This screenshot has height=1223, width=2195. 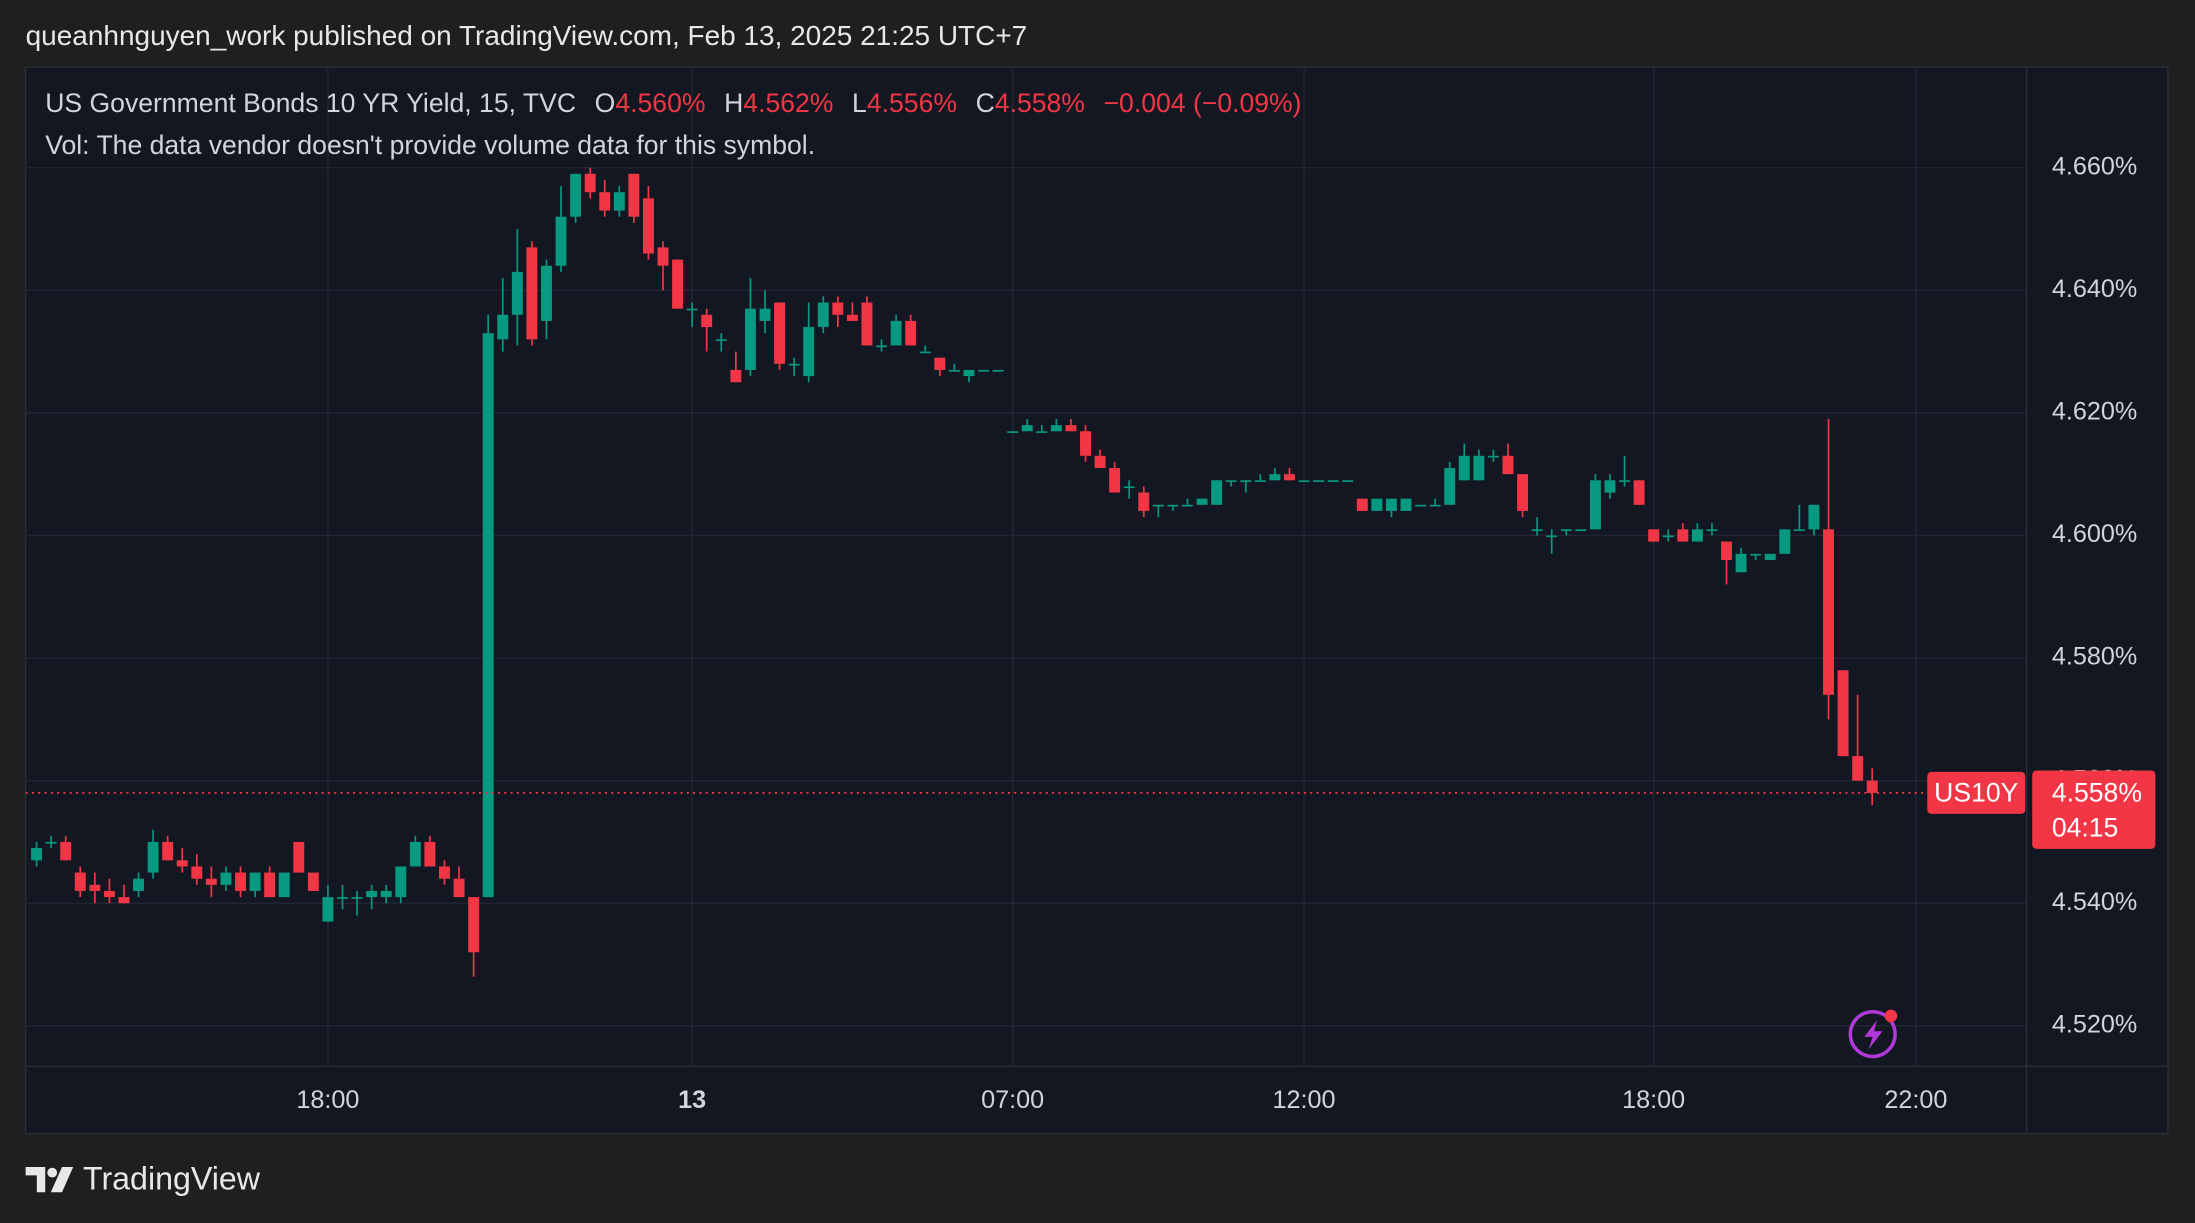 I want to click on ohlc-label: C, so click(x=985, y=103).